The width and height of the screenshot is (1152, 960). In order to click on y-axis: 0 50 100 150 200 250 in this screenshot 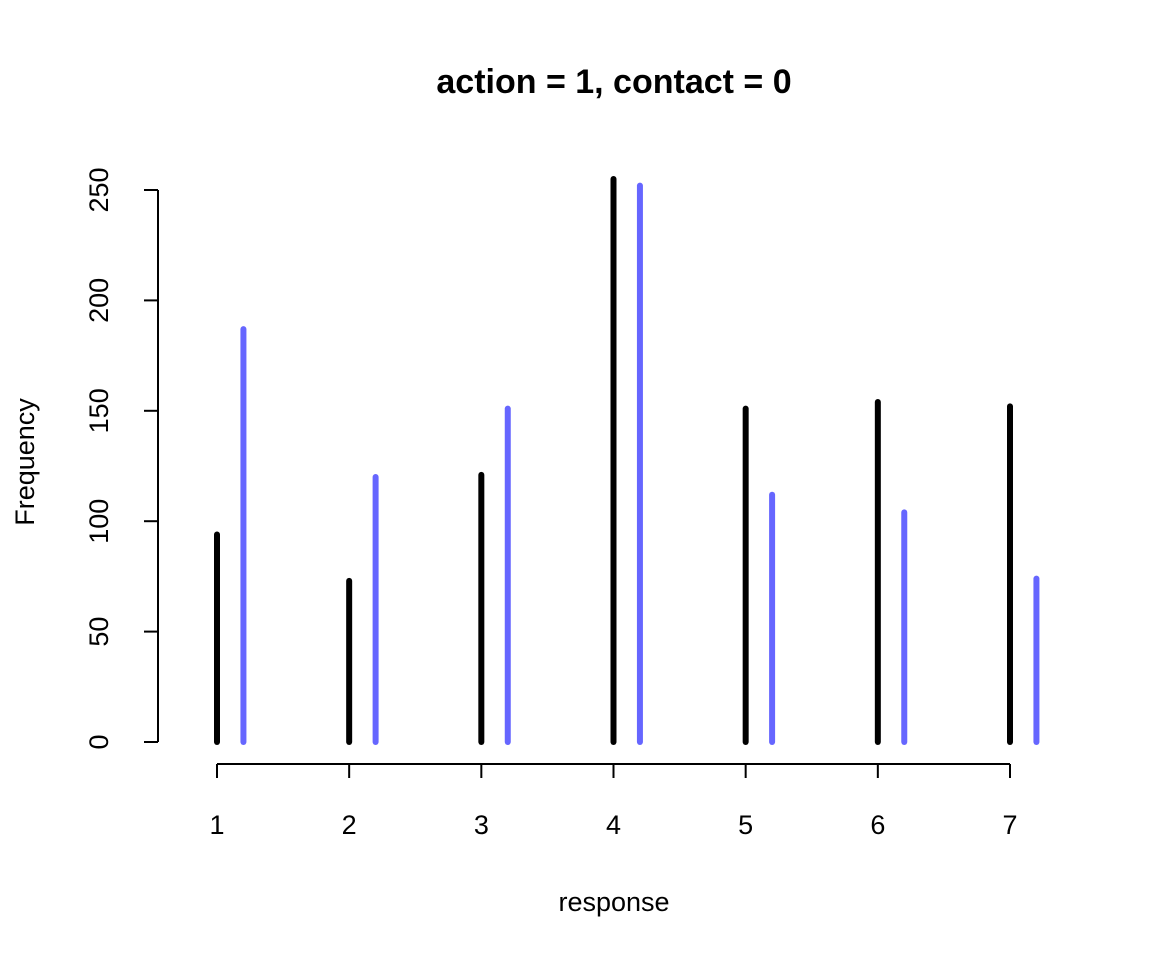, I will do `click(121, 458)`.